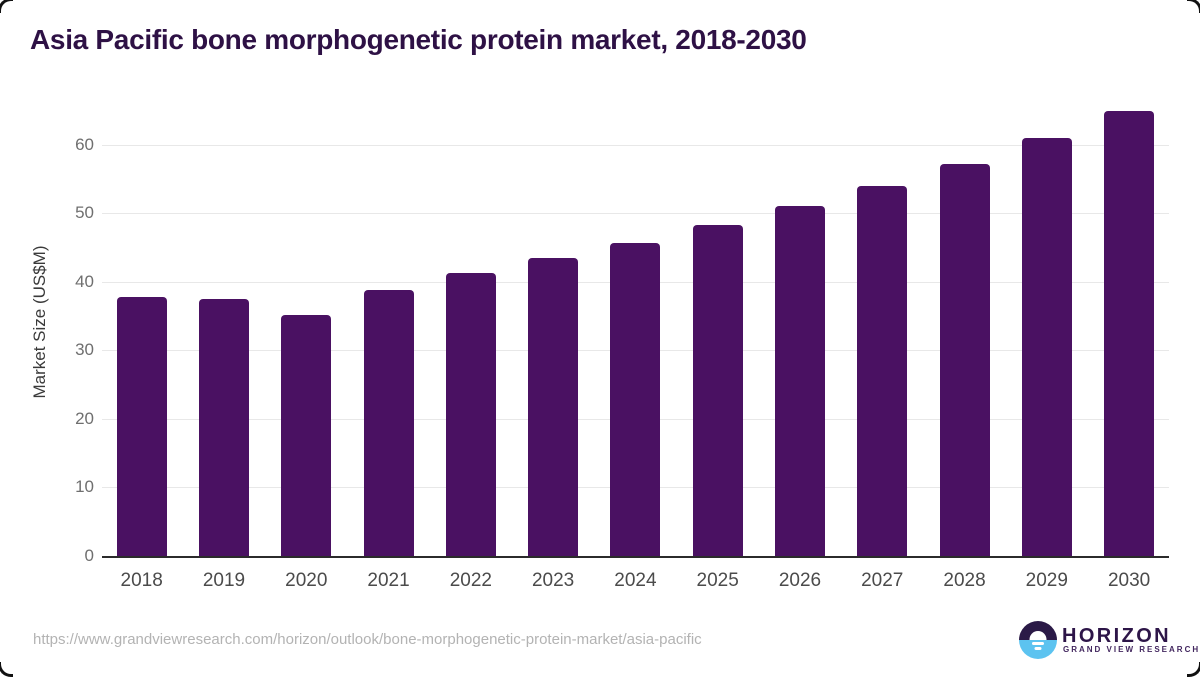 The height and width of the screenshot is (677, 1200). I want to click on y-tick-label-60: 60, so click(84, 144).